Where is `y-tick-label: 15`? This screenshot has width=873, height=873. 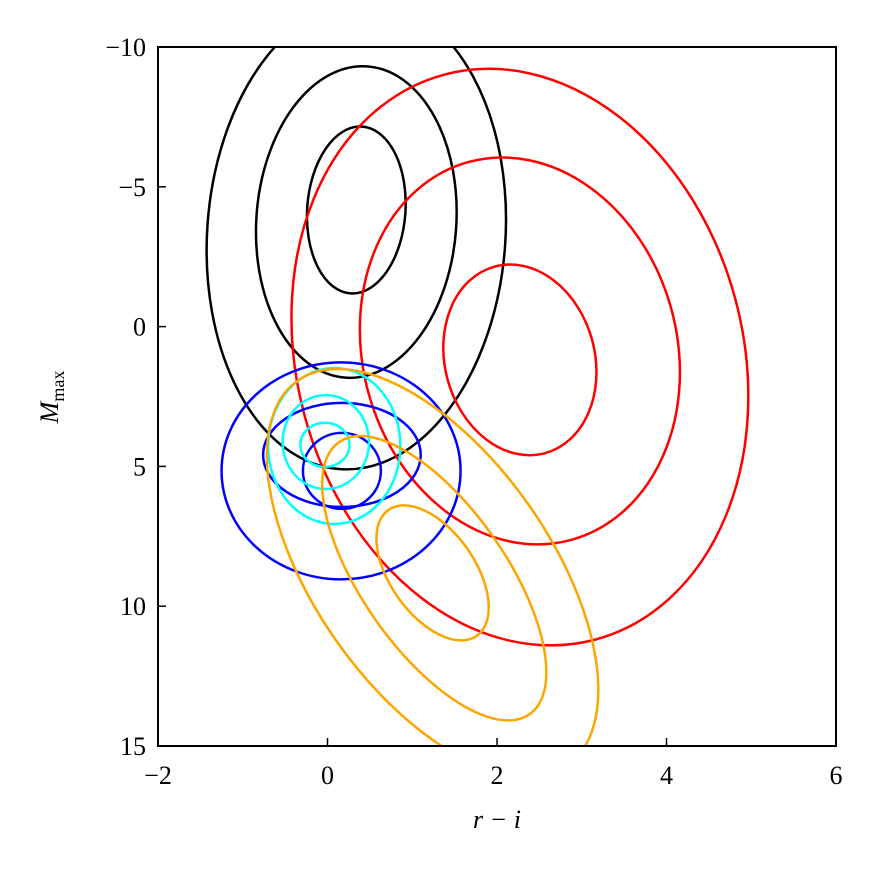
y-tick-label: 15 is located at coordinates (133, 746).